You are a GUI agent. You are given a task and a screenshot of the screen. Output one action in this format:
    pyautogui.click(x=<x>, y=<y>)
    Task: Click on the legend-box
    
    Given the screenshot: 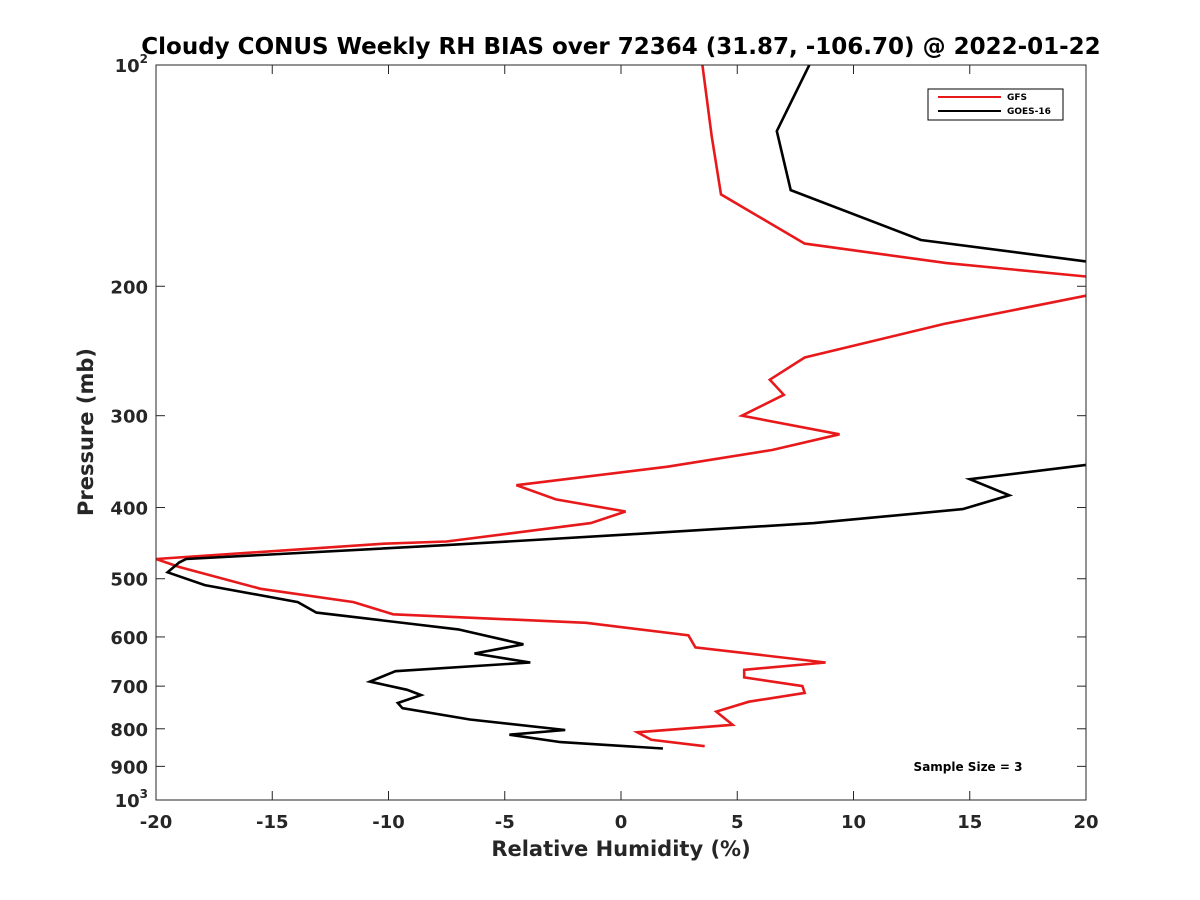 What is the action you would take?
    pyautogui.click(x=995, y=104)
    